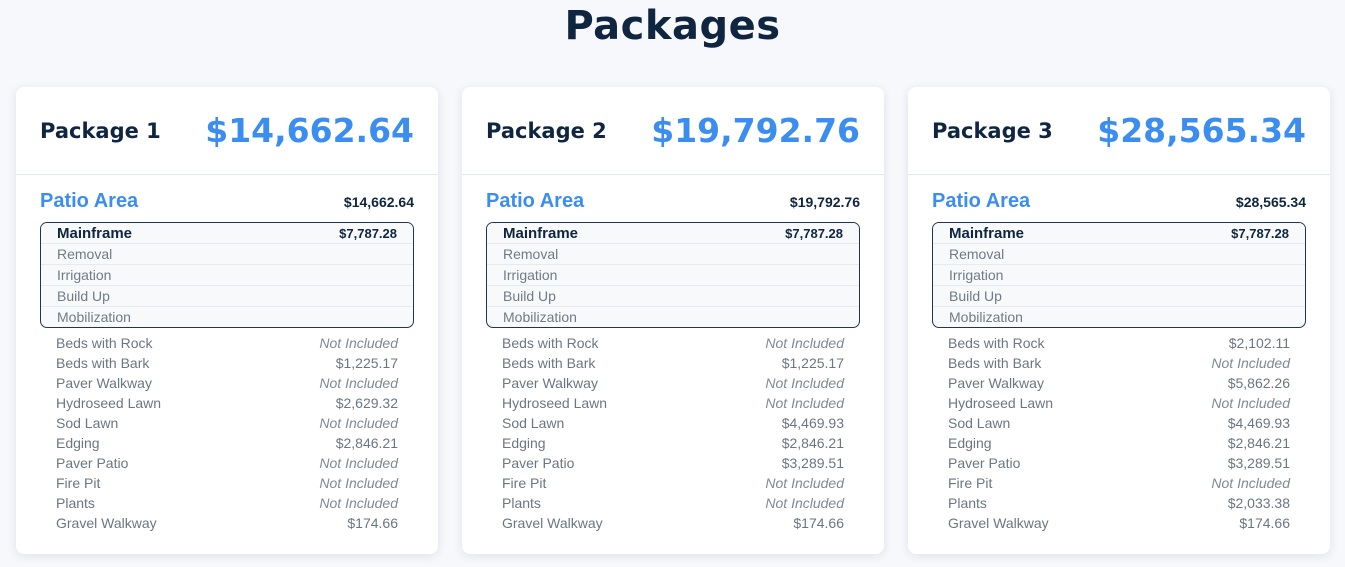 This screenshot has width=1345, height=567. I want to click on package-header: Package 3 $28,565.34, so click(1119, 131).